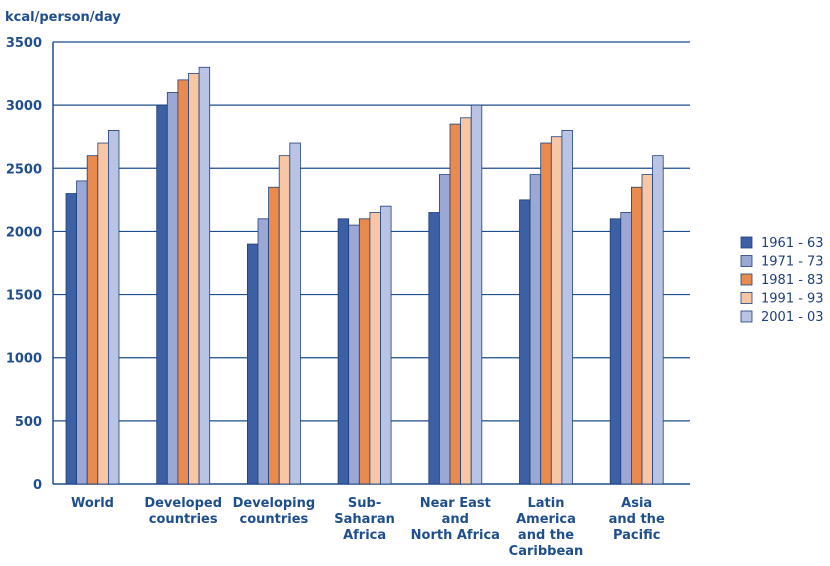 The image size is (830, 566). Describe the element at coordinates (24, 232) in the screenshot. I see `y-tick-label: 2000` at that location.